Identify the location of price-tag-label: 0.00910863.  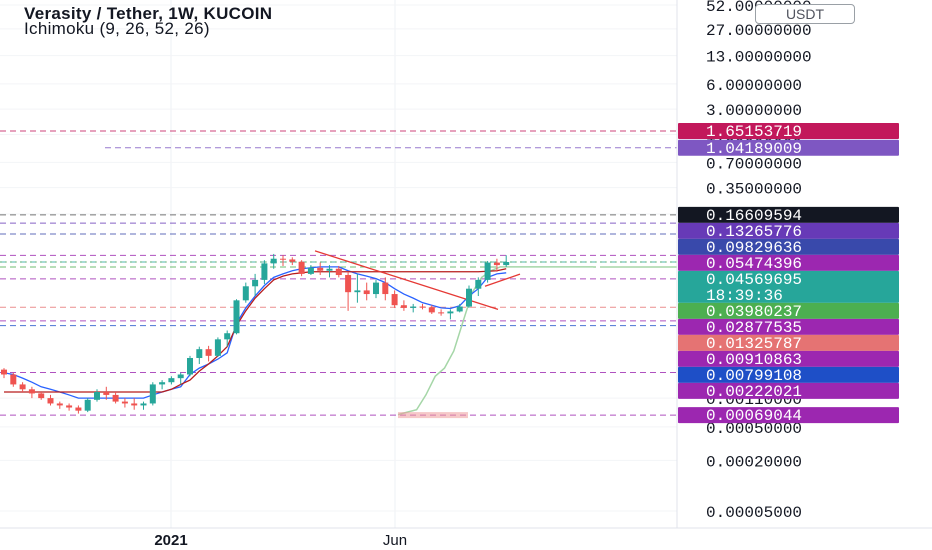
(754, 360).